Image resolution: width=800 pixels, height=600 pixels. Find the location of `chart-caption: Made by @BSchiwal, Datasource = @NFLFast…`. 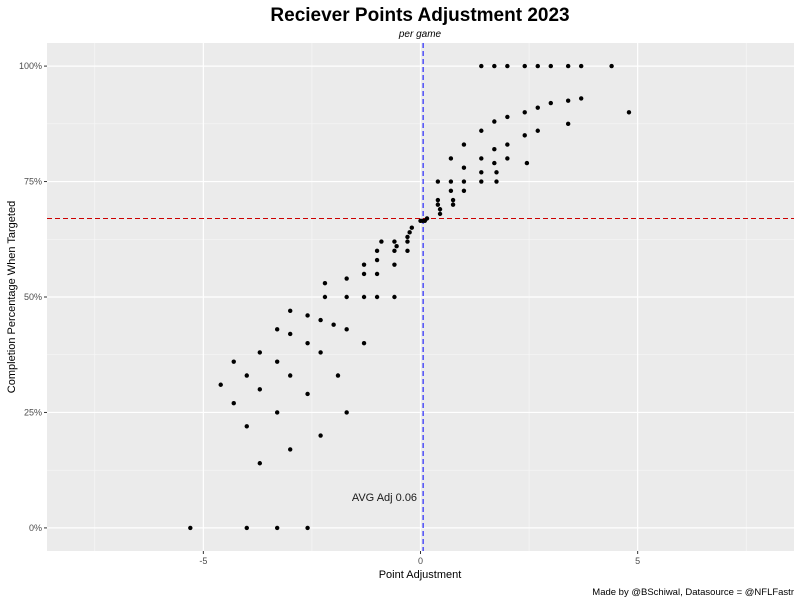

chart-caption: Made by @BSchiwal, Datasource = @NFLFast… is located at coordinates (693, 592).